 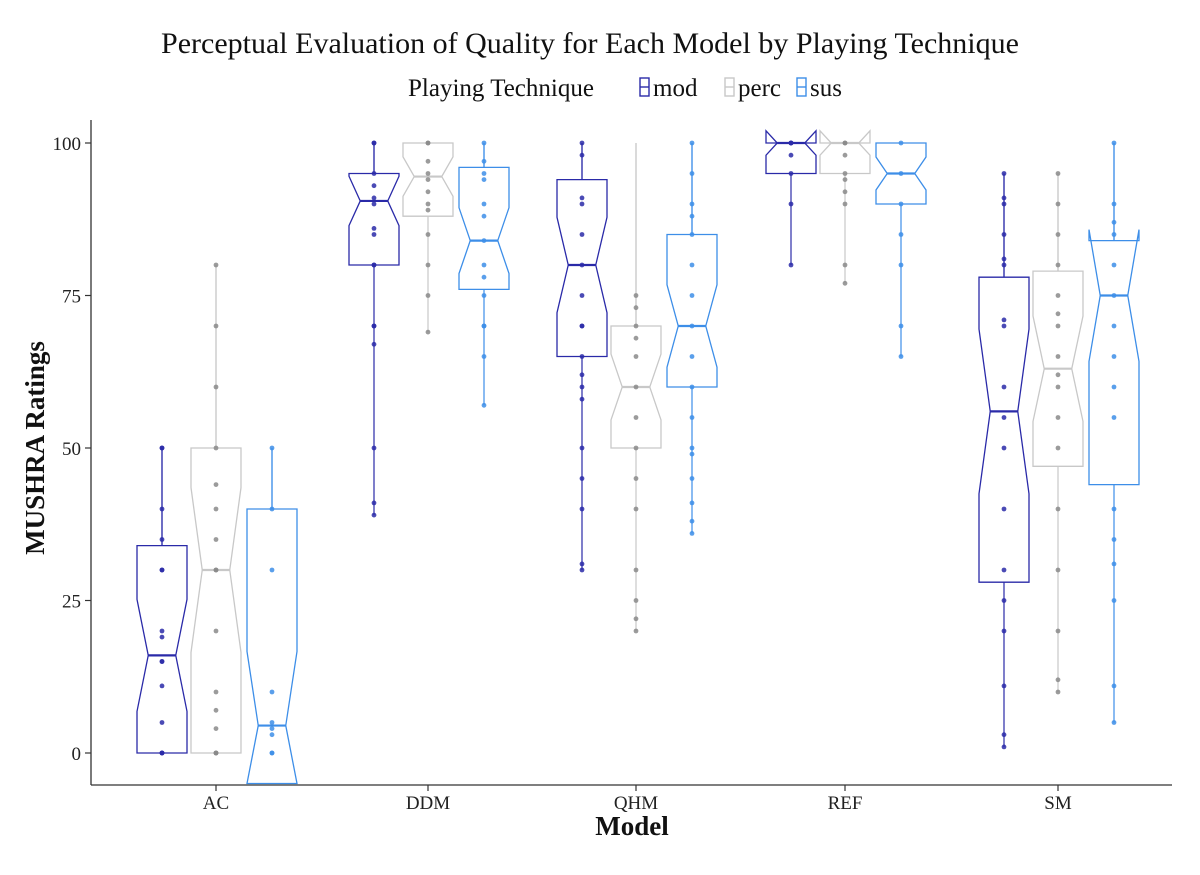 I want to click on legend-key-perc: perc, so click(x=752, y=88).